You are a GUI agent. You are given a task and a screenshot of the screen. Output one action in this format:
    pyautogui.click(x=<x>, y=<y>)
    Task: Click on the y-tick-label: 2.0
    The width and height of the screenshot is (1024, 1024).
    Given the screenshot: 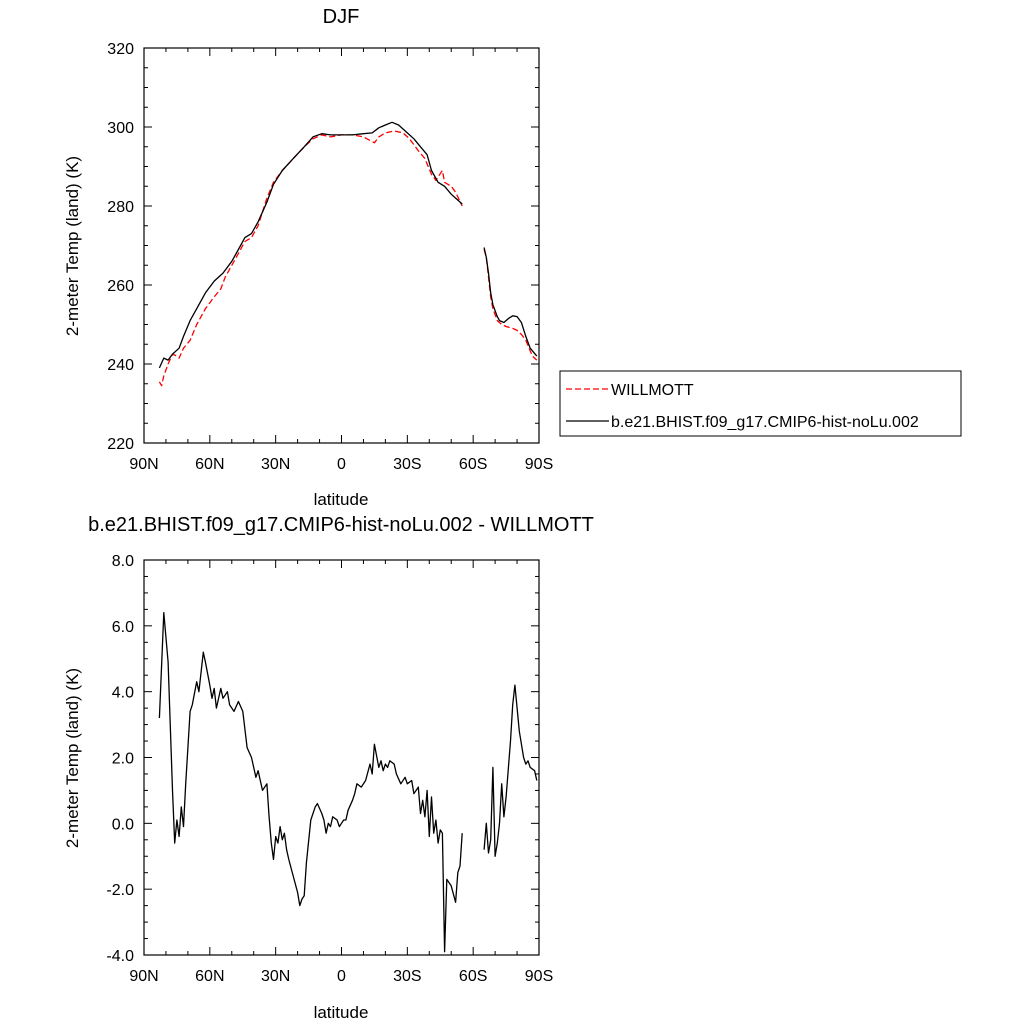 What is the action you would take?
    pyautogui.click(x=123, y=759)
    